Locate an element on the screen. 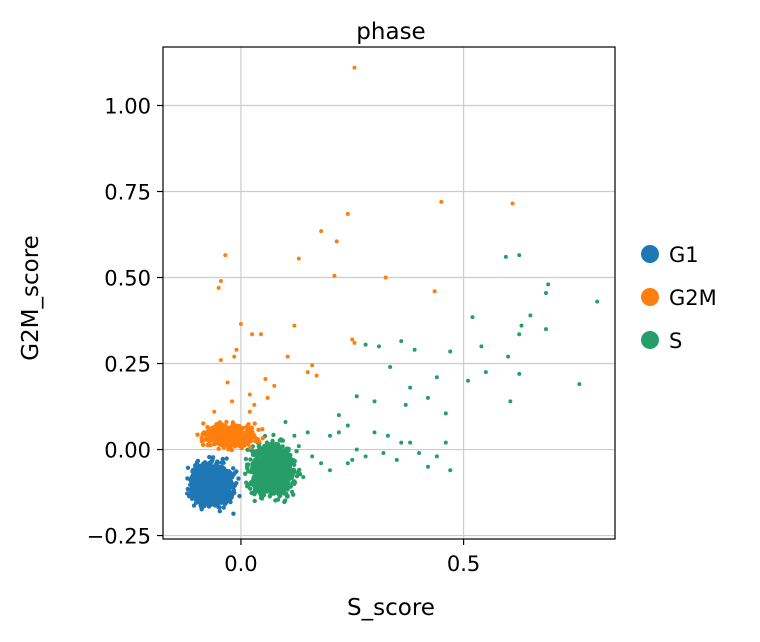 Image resolution: width=760 pixels, height=642 pixels. x-axis-ticks: 0.0 0.5 is located at coordinates (352, 557).